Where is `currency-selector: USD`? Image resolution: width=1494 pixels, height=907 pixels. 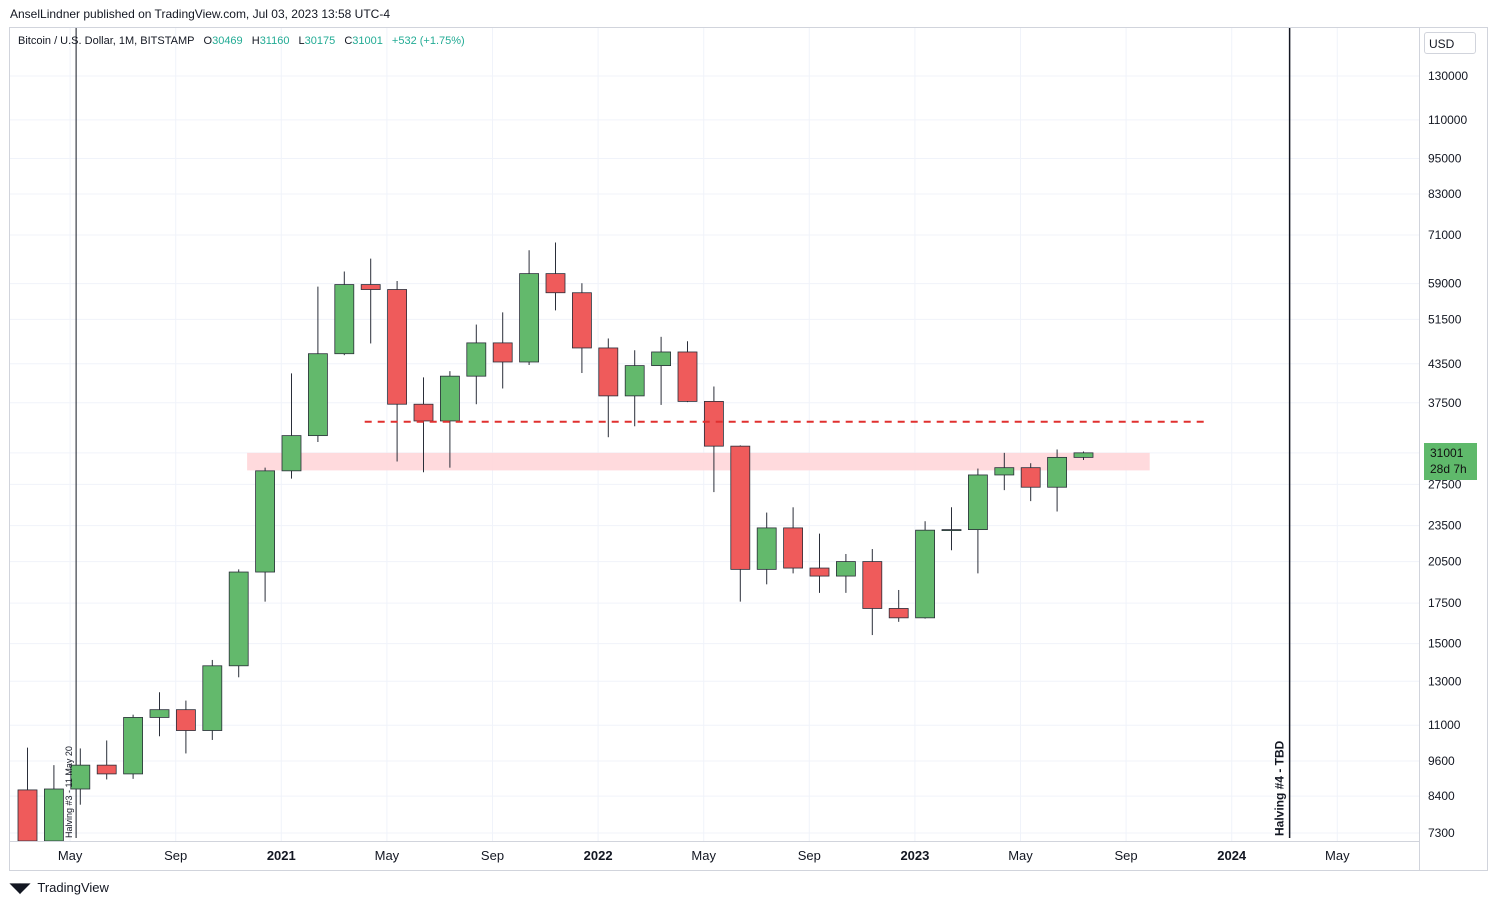 currency-selector: USD is located at coordinates (1450, 43).